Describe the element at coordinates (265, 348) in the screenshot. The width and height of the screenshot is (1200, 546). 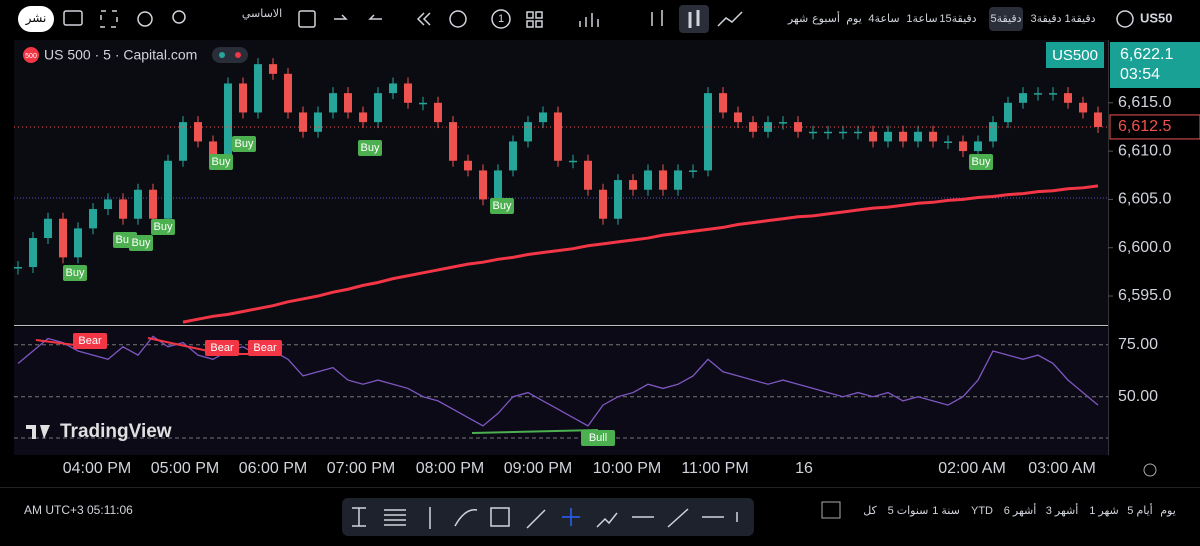
I see `rsi-signal-label: Bear` at that location.